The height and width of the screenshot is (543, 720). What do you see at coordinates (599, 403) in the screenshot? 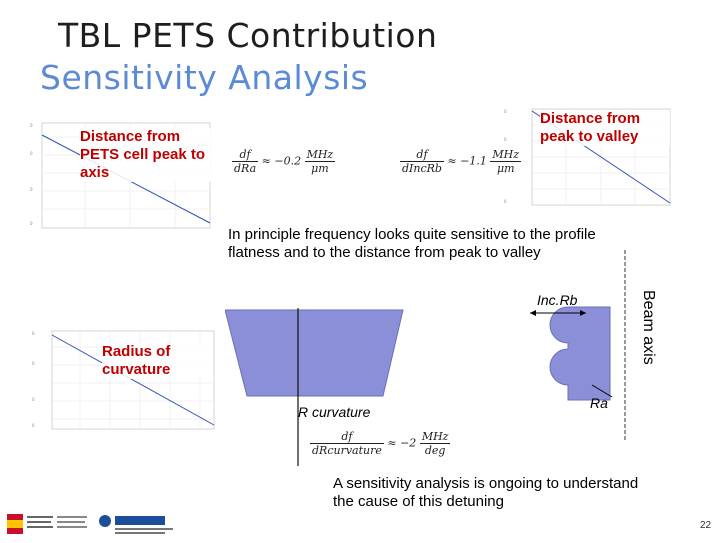
I see `label-ra: Ra` at bounding box center [599, 403].